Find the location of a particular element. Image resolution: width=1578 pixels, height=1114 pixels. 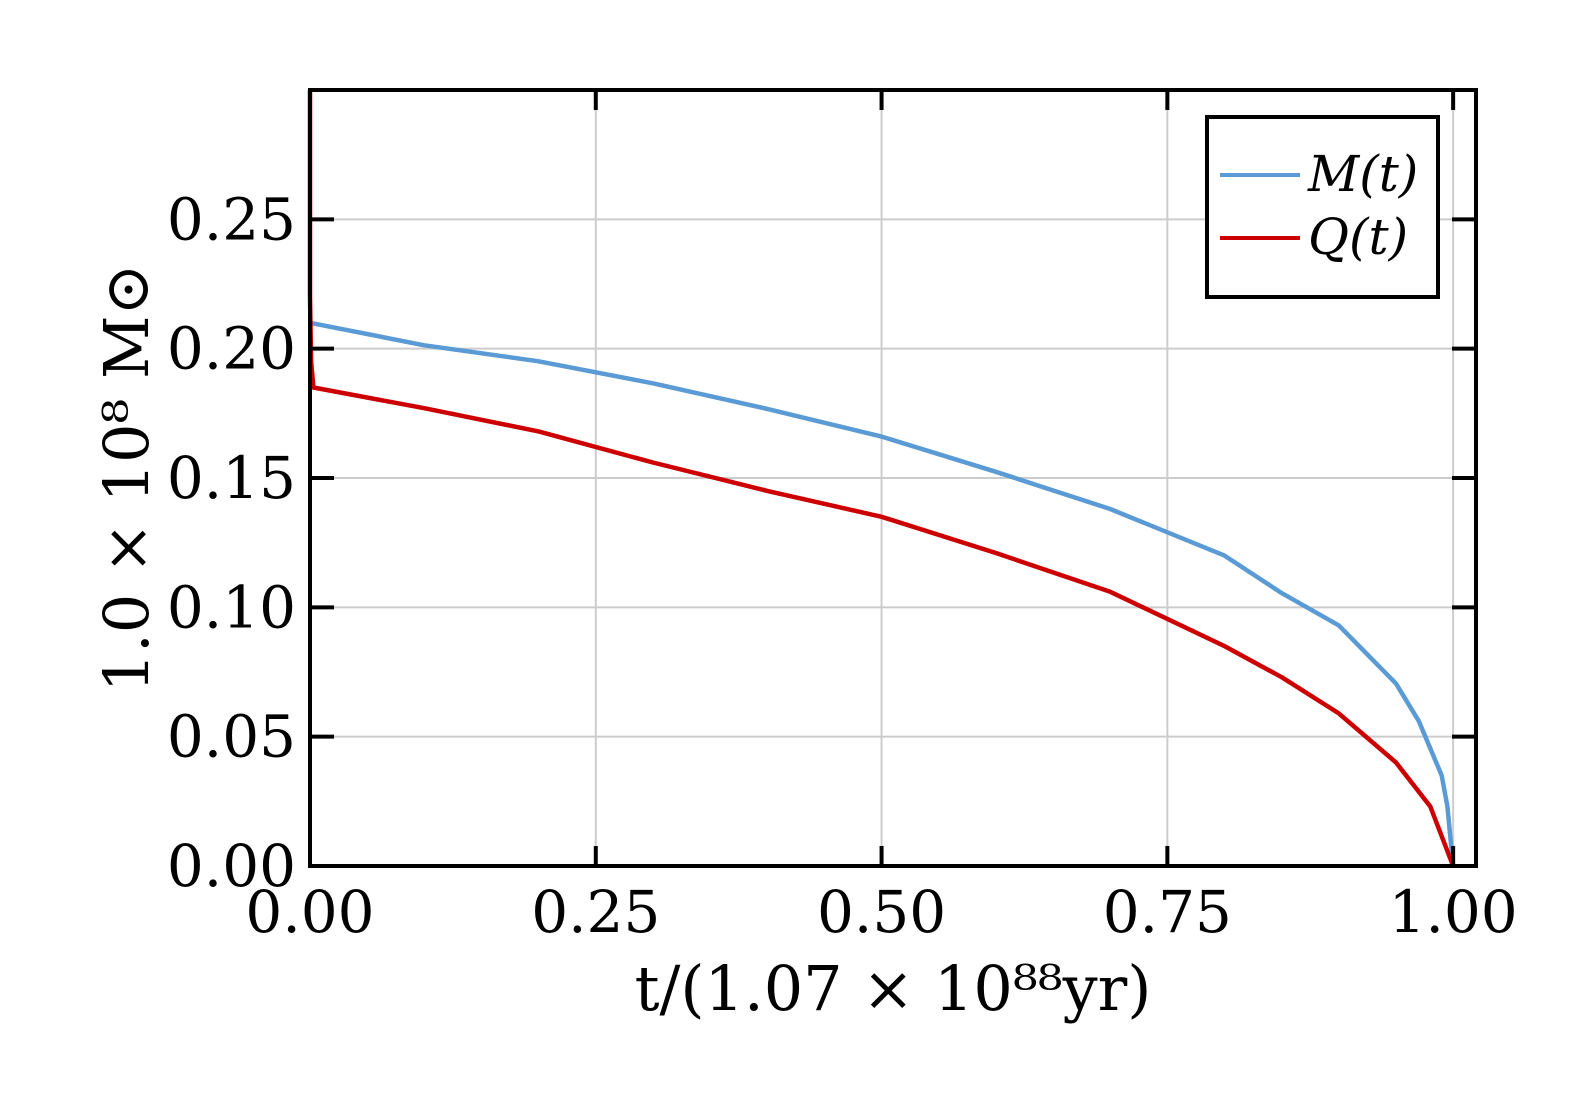

y-tick-label: 0.20 is located at coordinates (231, 349).